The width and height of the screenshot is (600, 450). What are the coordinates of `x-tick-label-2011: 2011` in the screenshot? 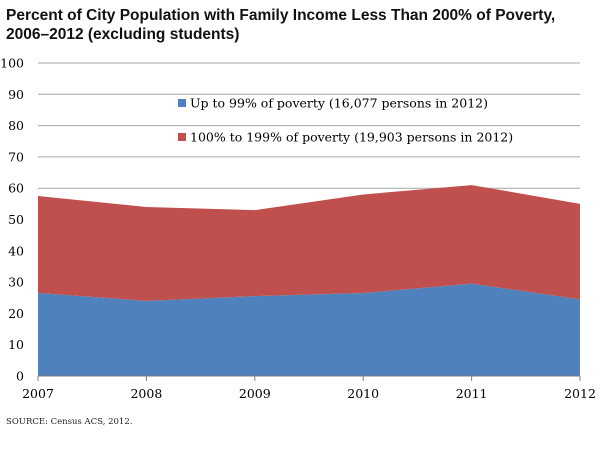 It's located at (472, 393).